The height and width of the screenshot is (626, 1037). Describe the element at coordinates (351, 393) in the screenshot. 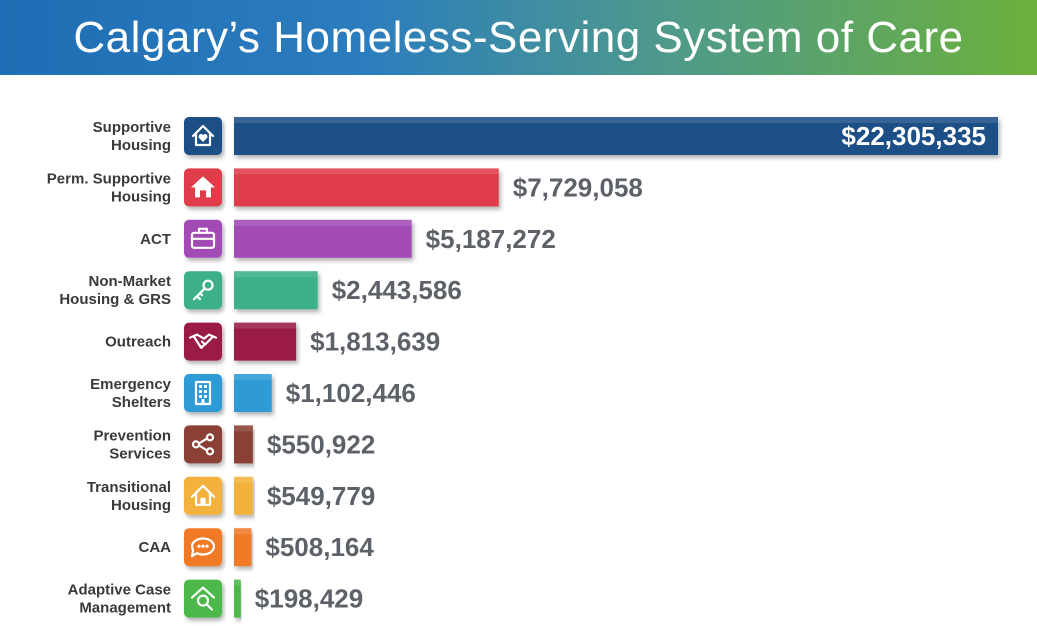

I see `value-label: $1,102,446` at that location.